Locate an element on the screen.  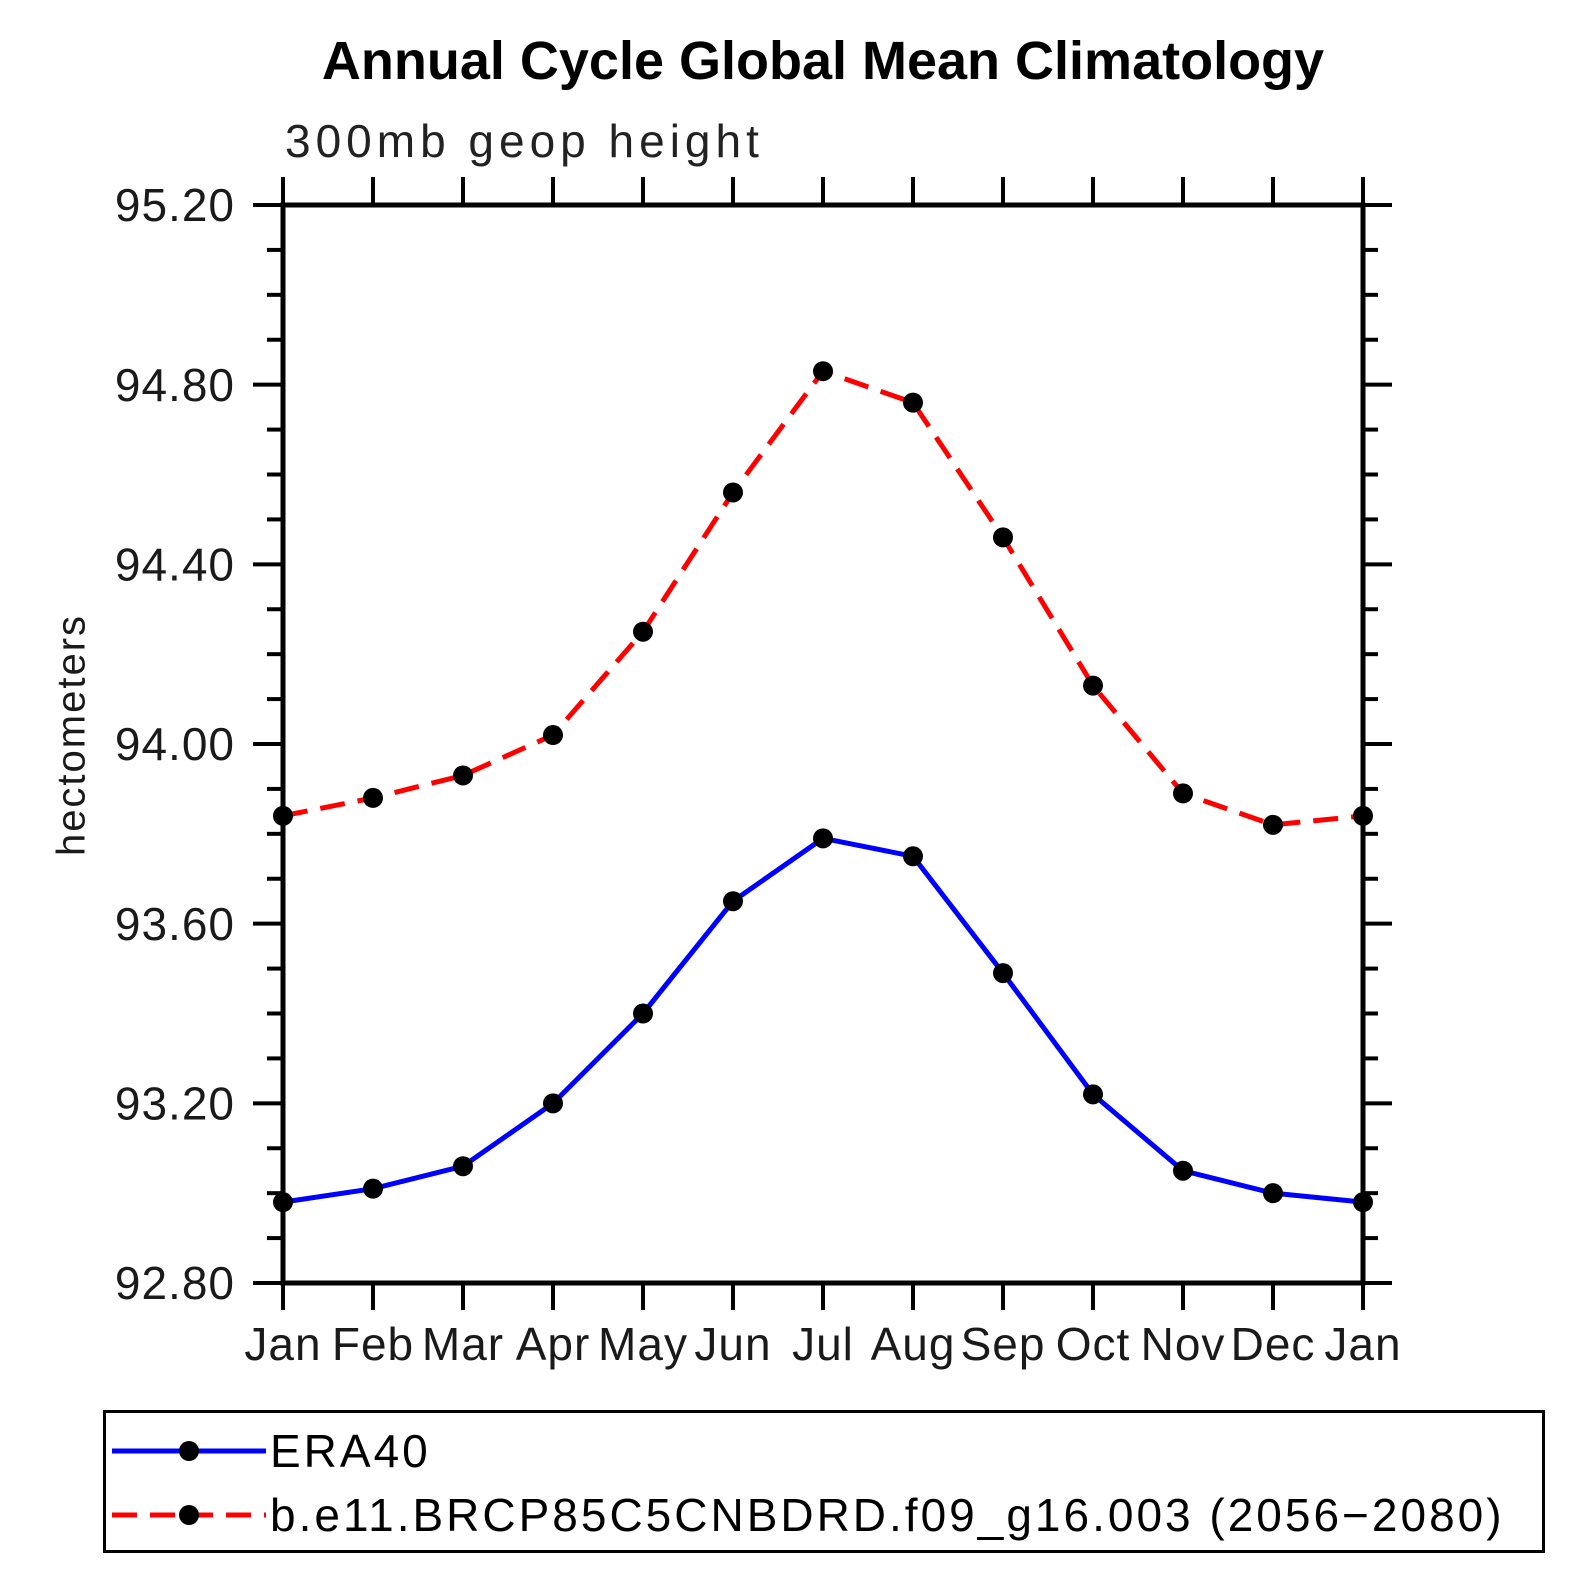
x-tick-label: Dec is located at coordinates (1273, 1344).